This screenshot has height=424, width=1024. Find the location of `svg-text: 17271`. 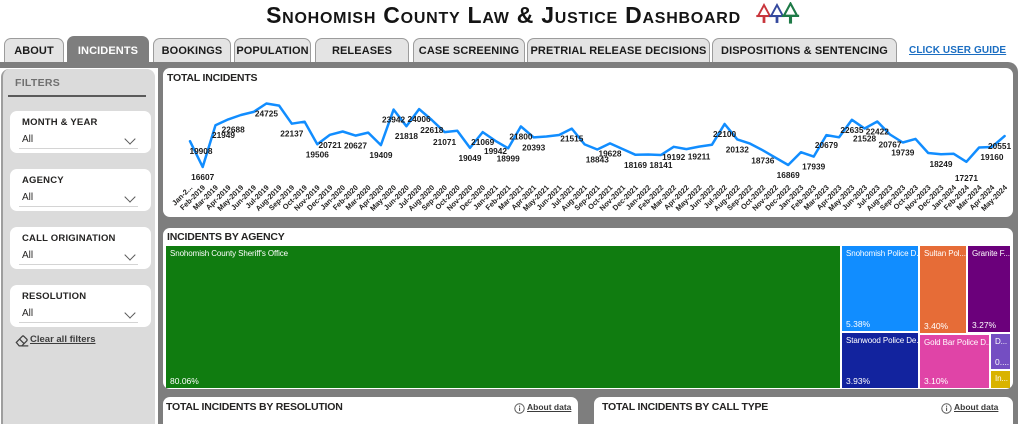

svg-text: 17271 is located at coordinates (966, 178).